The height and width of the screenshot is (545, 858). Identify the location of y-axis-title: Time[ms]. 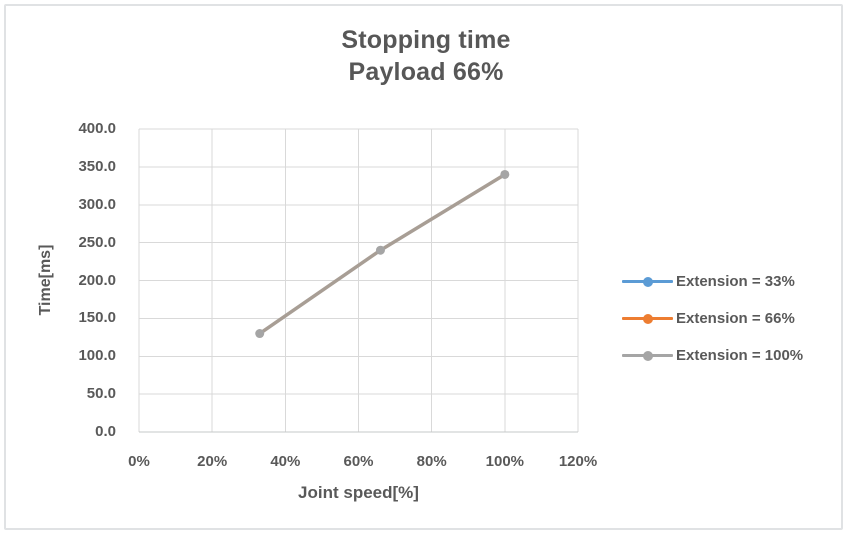
(45, 280).